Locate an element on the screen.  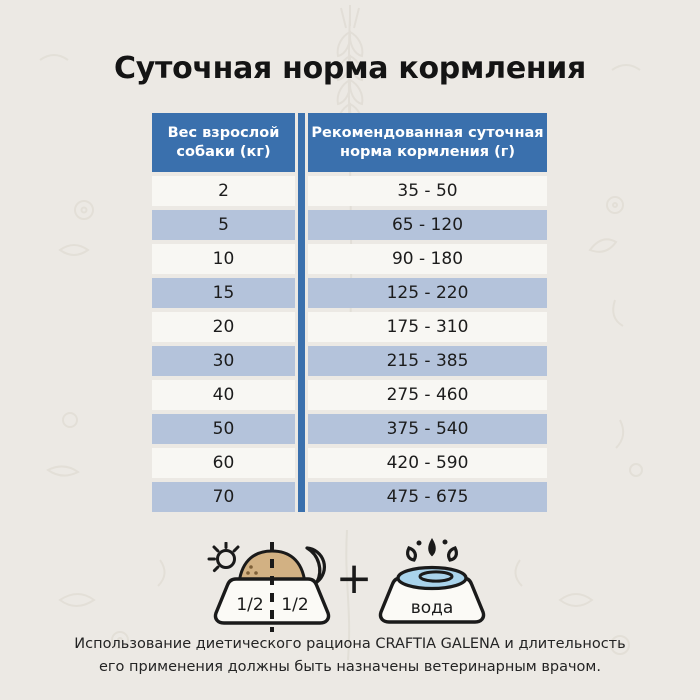
half-portion-label-right: 1/2 is located at coordinates (294, 605).